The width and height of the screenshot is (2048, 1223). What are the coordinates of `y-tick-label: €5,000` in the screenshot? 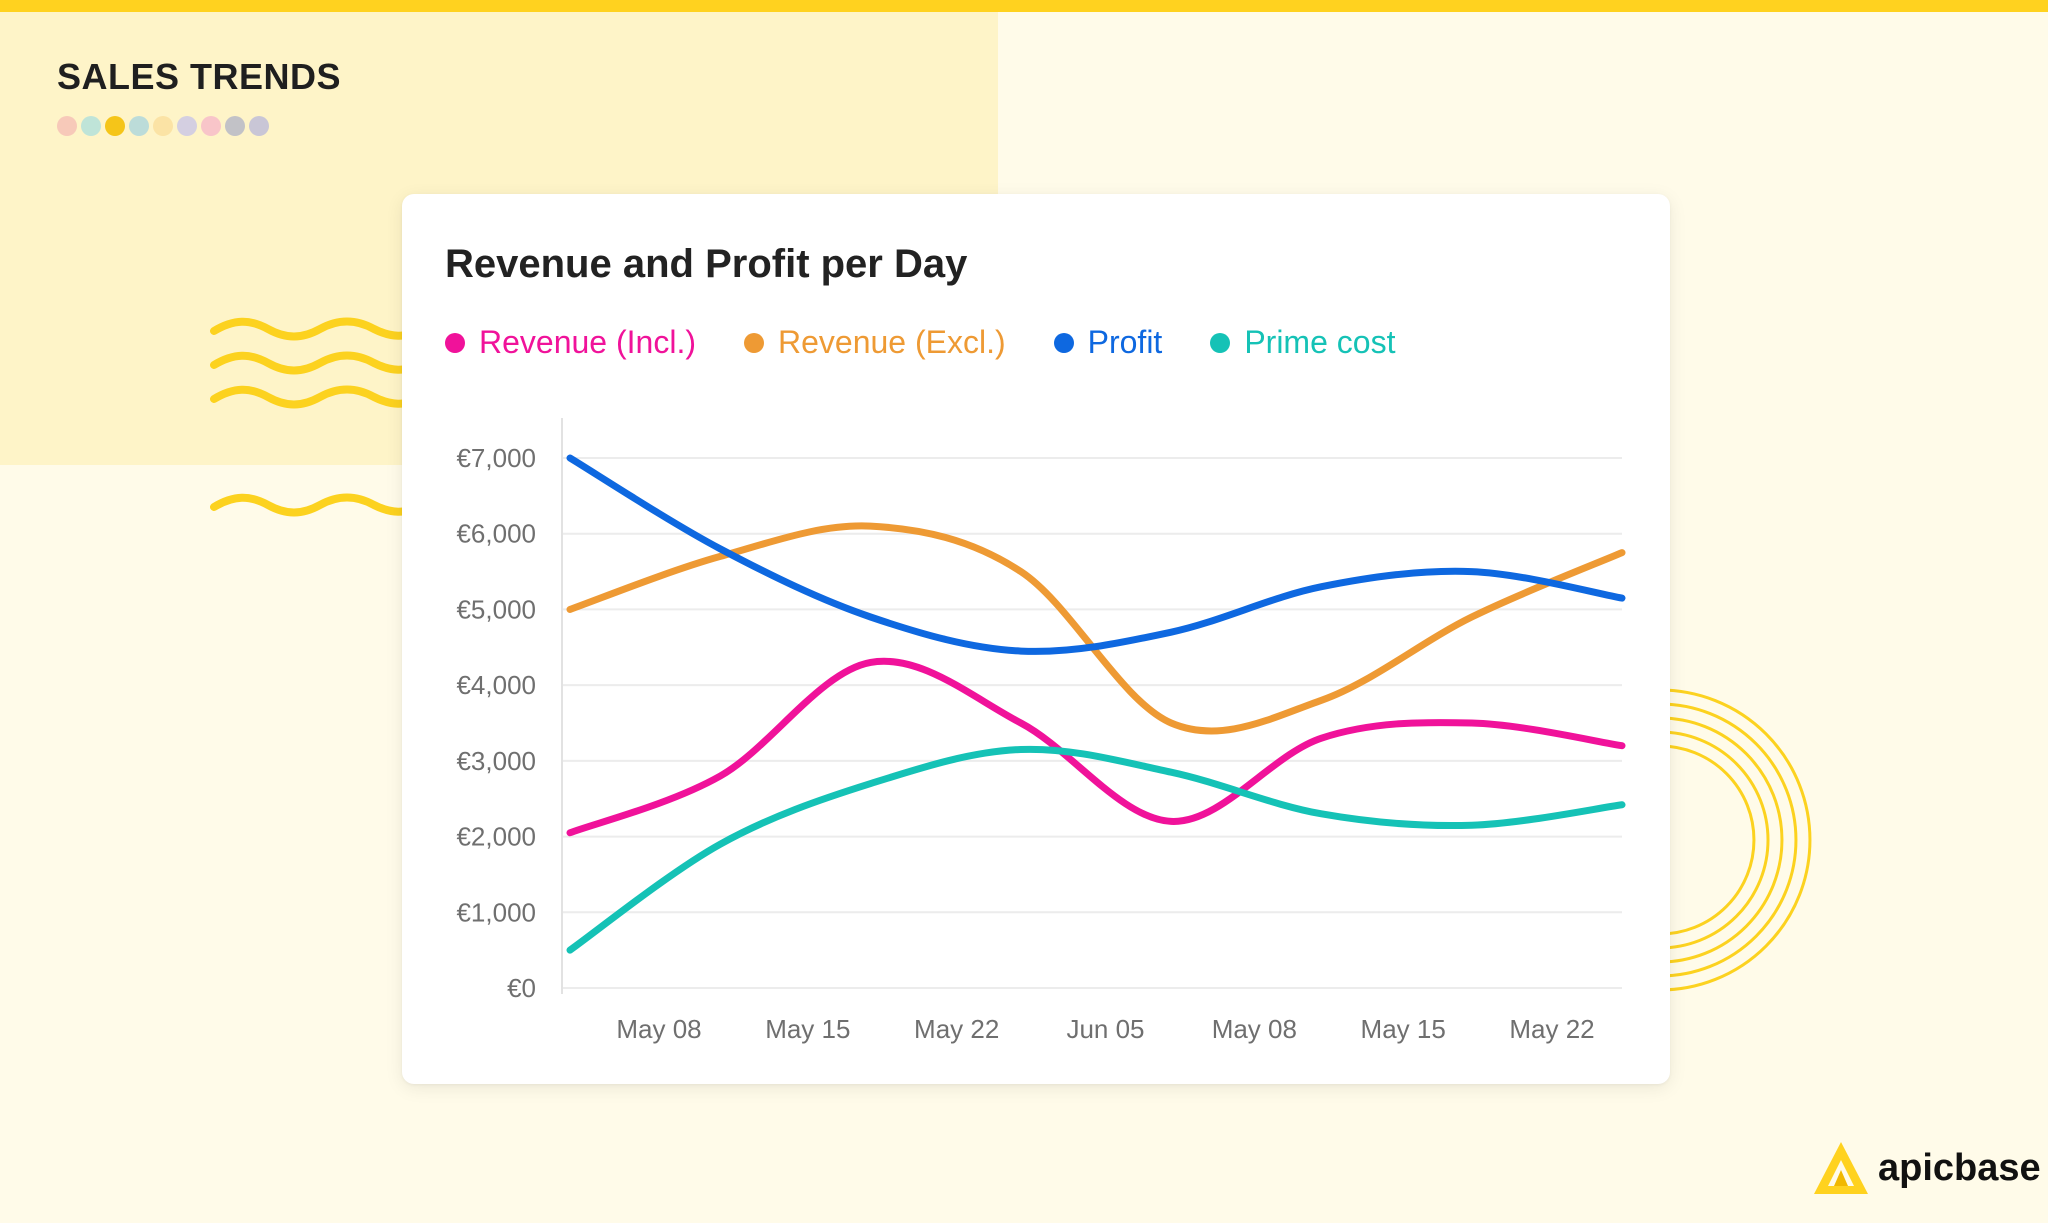 It's located at (496, 609).